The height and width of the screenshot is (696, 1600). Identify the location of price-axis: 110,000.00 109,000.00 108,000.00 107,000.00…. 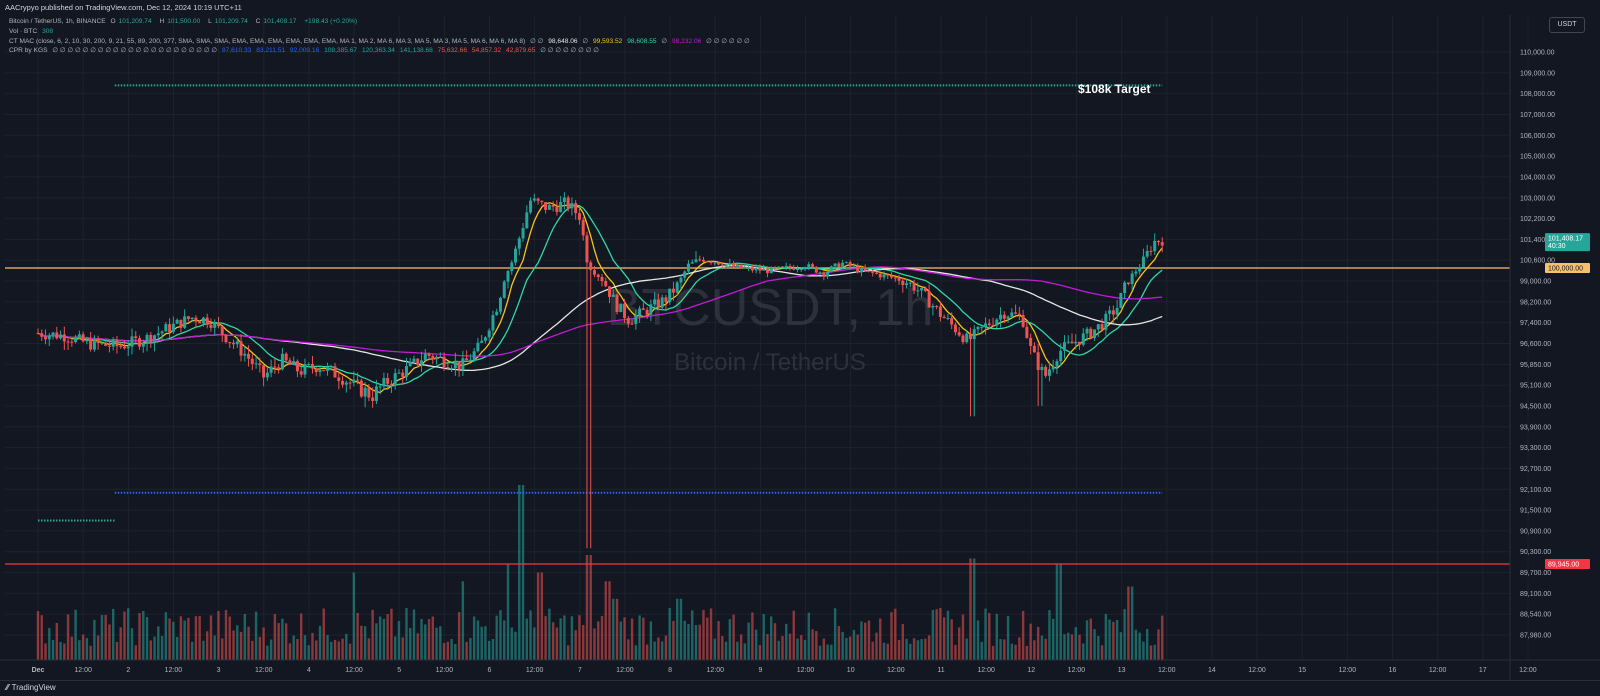
(1532, 347).